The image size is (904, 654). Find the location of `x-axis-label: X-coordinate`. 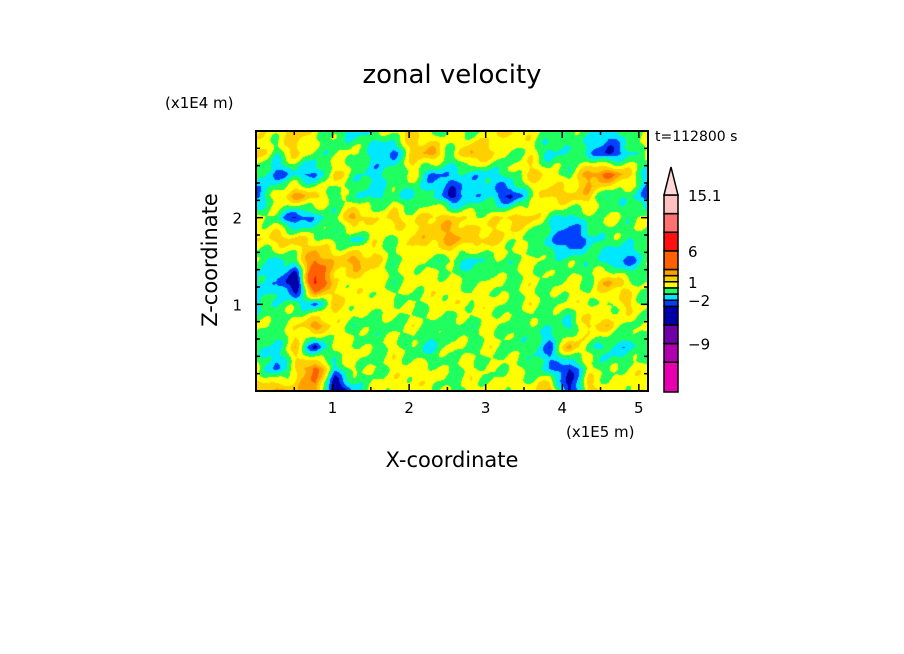

x-axis-label: X-coordinate is located at coordinates (452, 460).